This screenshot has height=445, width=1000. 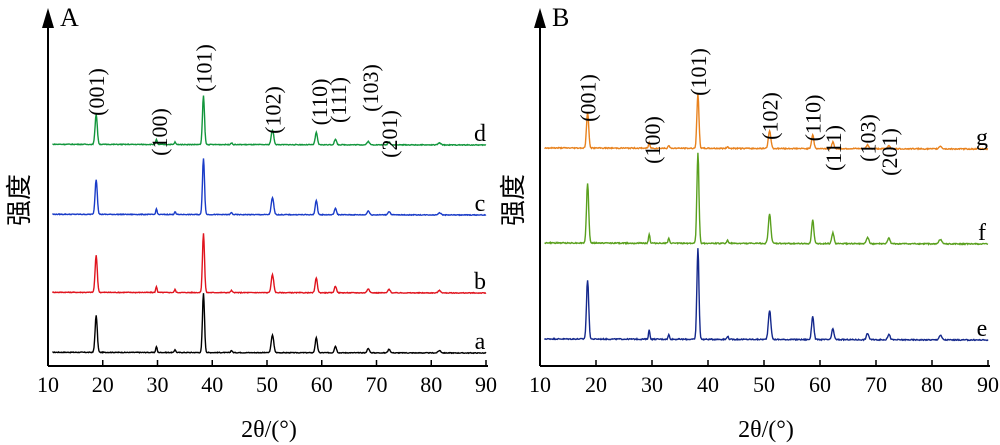 I want to click on series-line-a, so click(x=269, y=324).